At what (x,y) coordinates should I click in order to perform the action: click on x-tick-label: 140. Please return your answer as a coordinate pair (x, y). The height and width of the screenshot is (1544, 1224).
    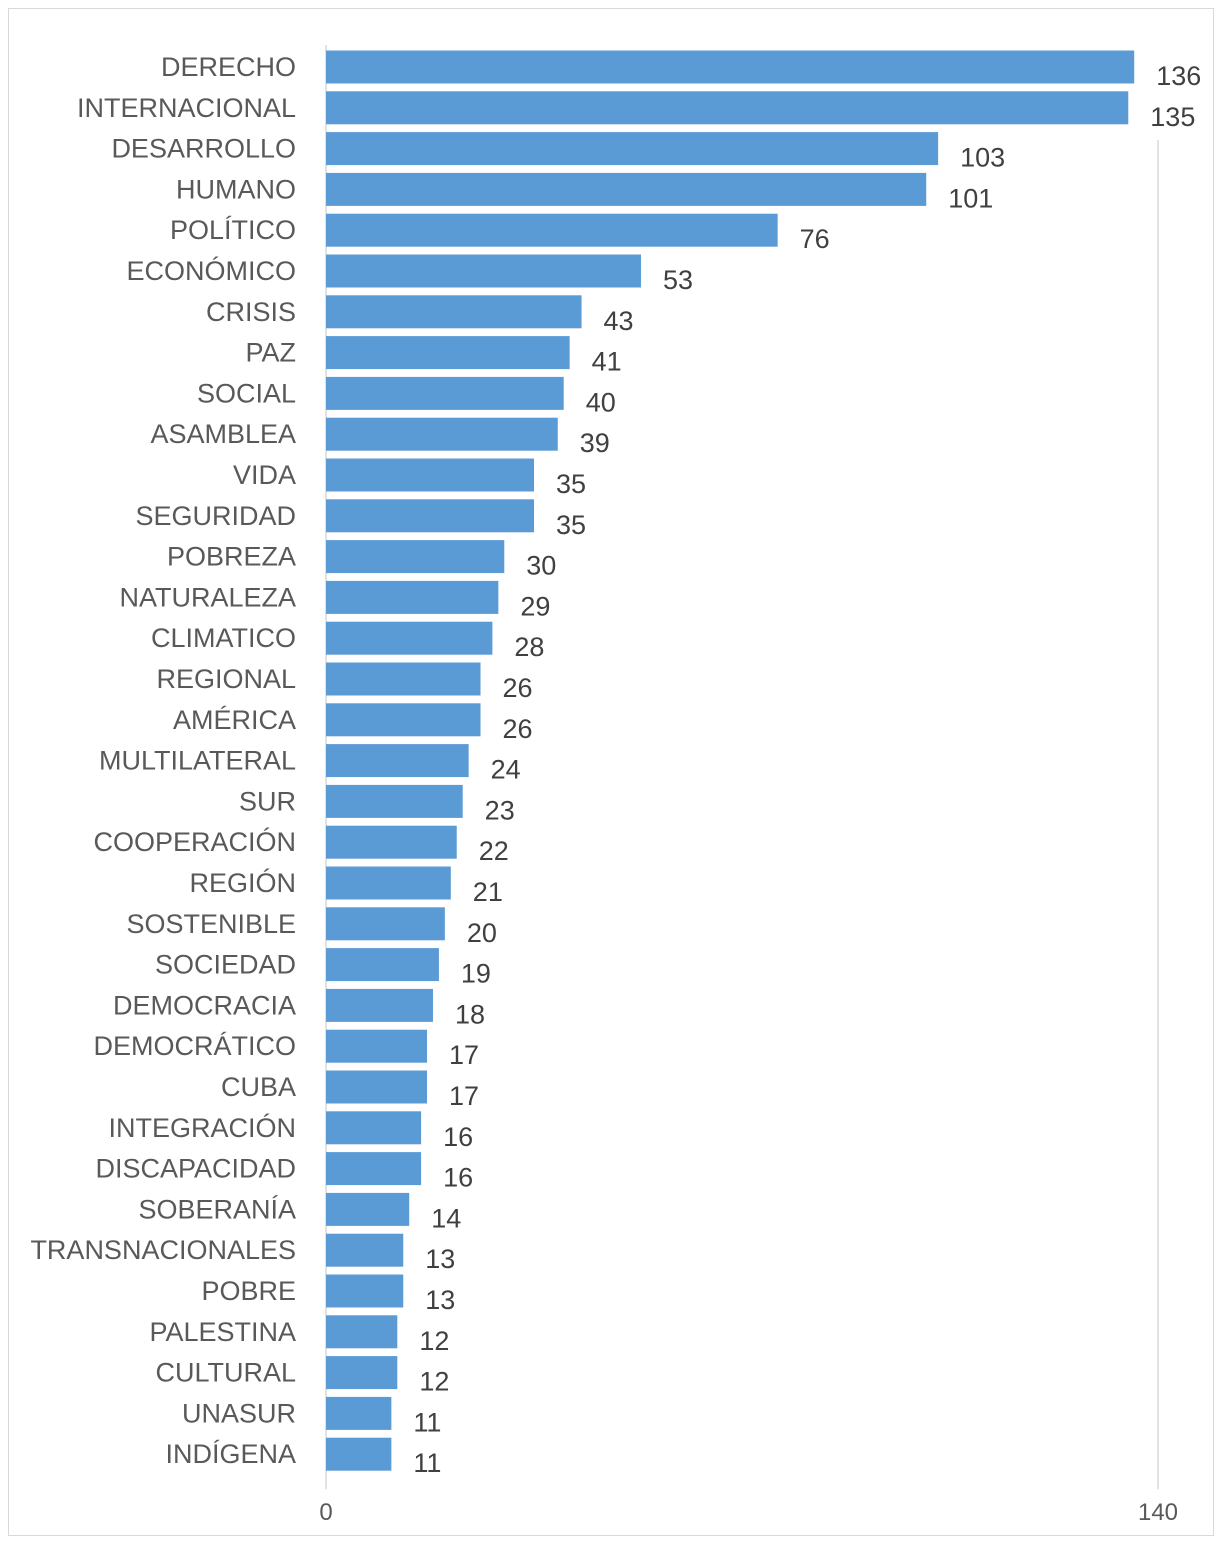
    Looking at the image, I should click on (1158, 1512).